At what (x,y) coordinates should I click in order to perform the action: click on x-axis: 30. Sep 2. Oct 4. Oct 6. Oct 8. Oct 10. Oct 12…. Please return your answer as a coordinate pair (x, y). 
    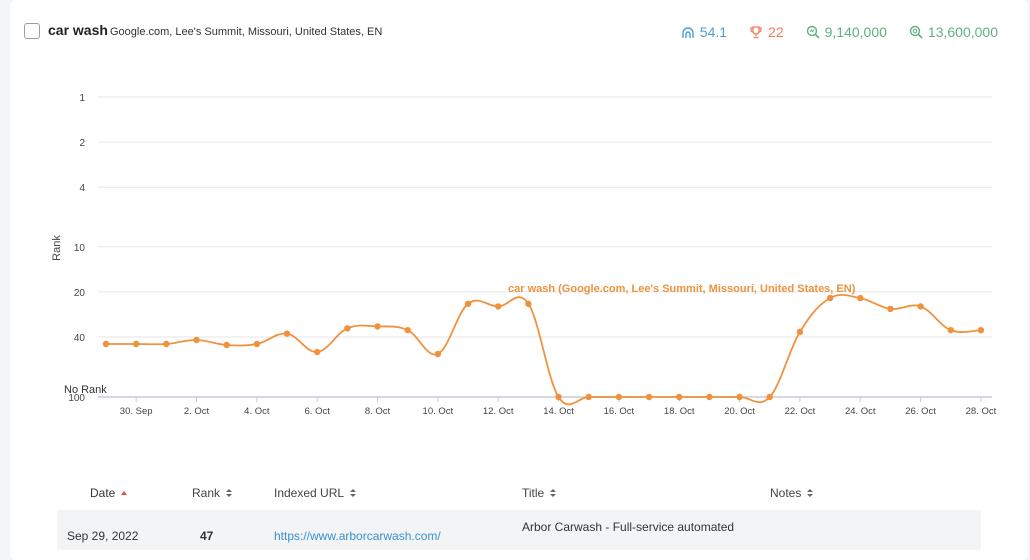
    Looking at the image, I should click on (558, 407).